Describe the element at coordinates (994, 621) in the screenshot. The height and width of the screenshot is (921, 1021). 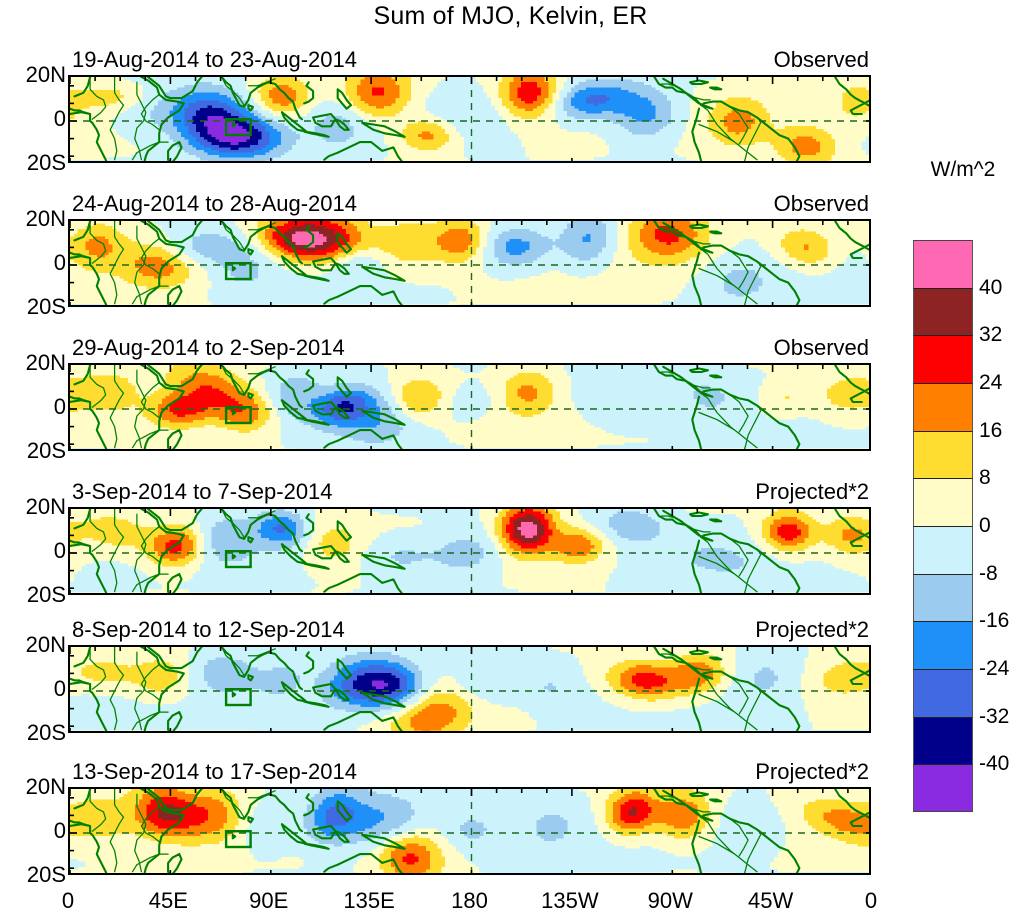
I see `colorbar-tick-label: -16` at that location.